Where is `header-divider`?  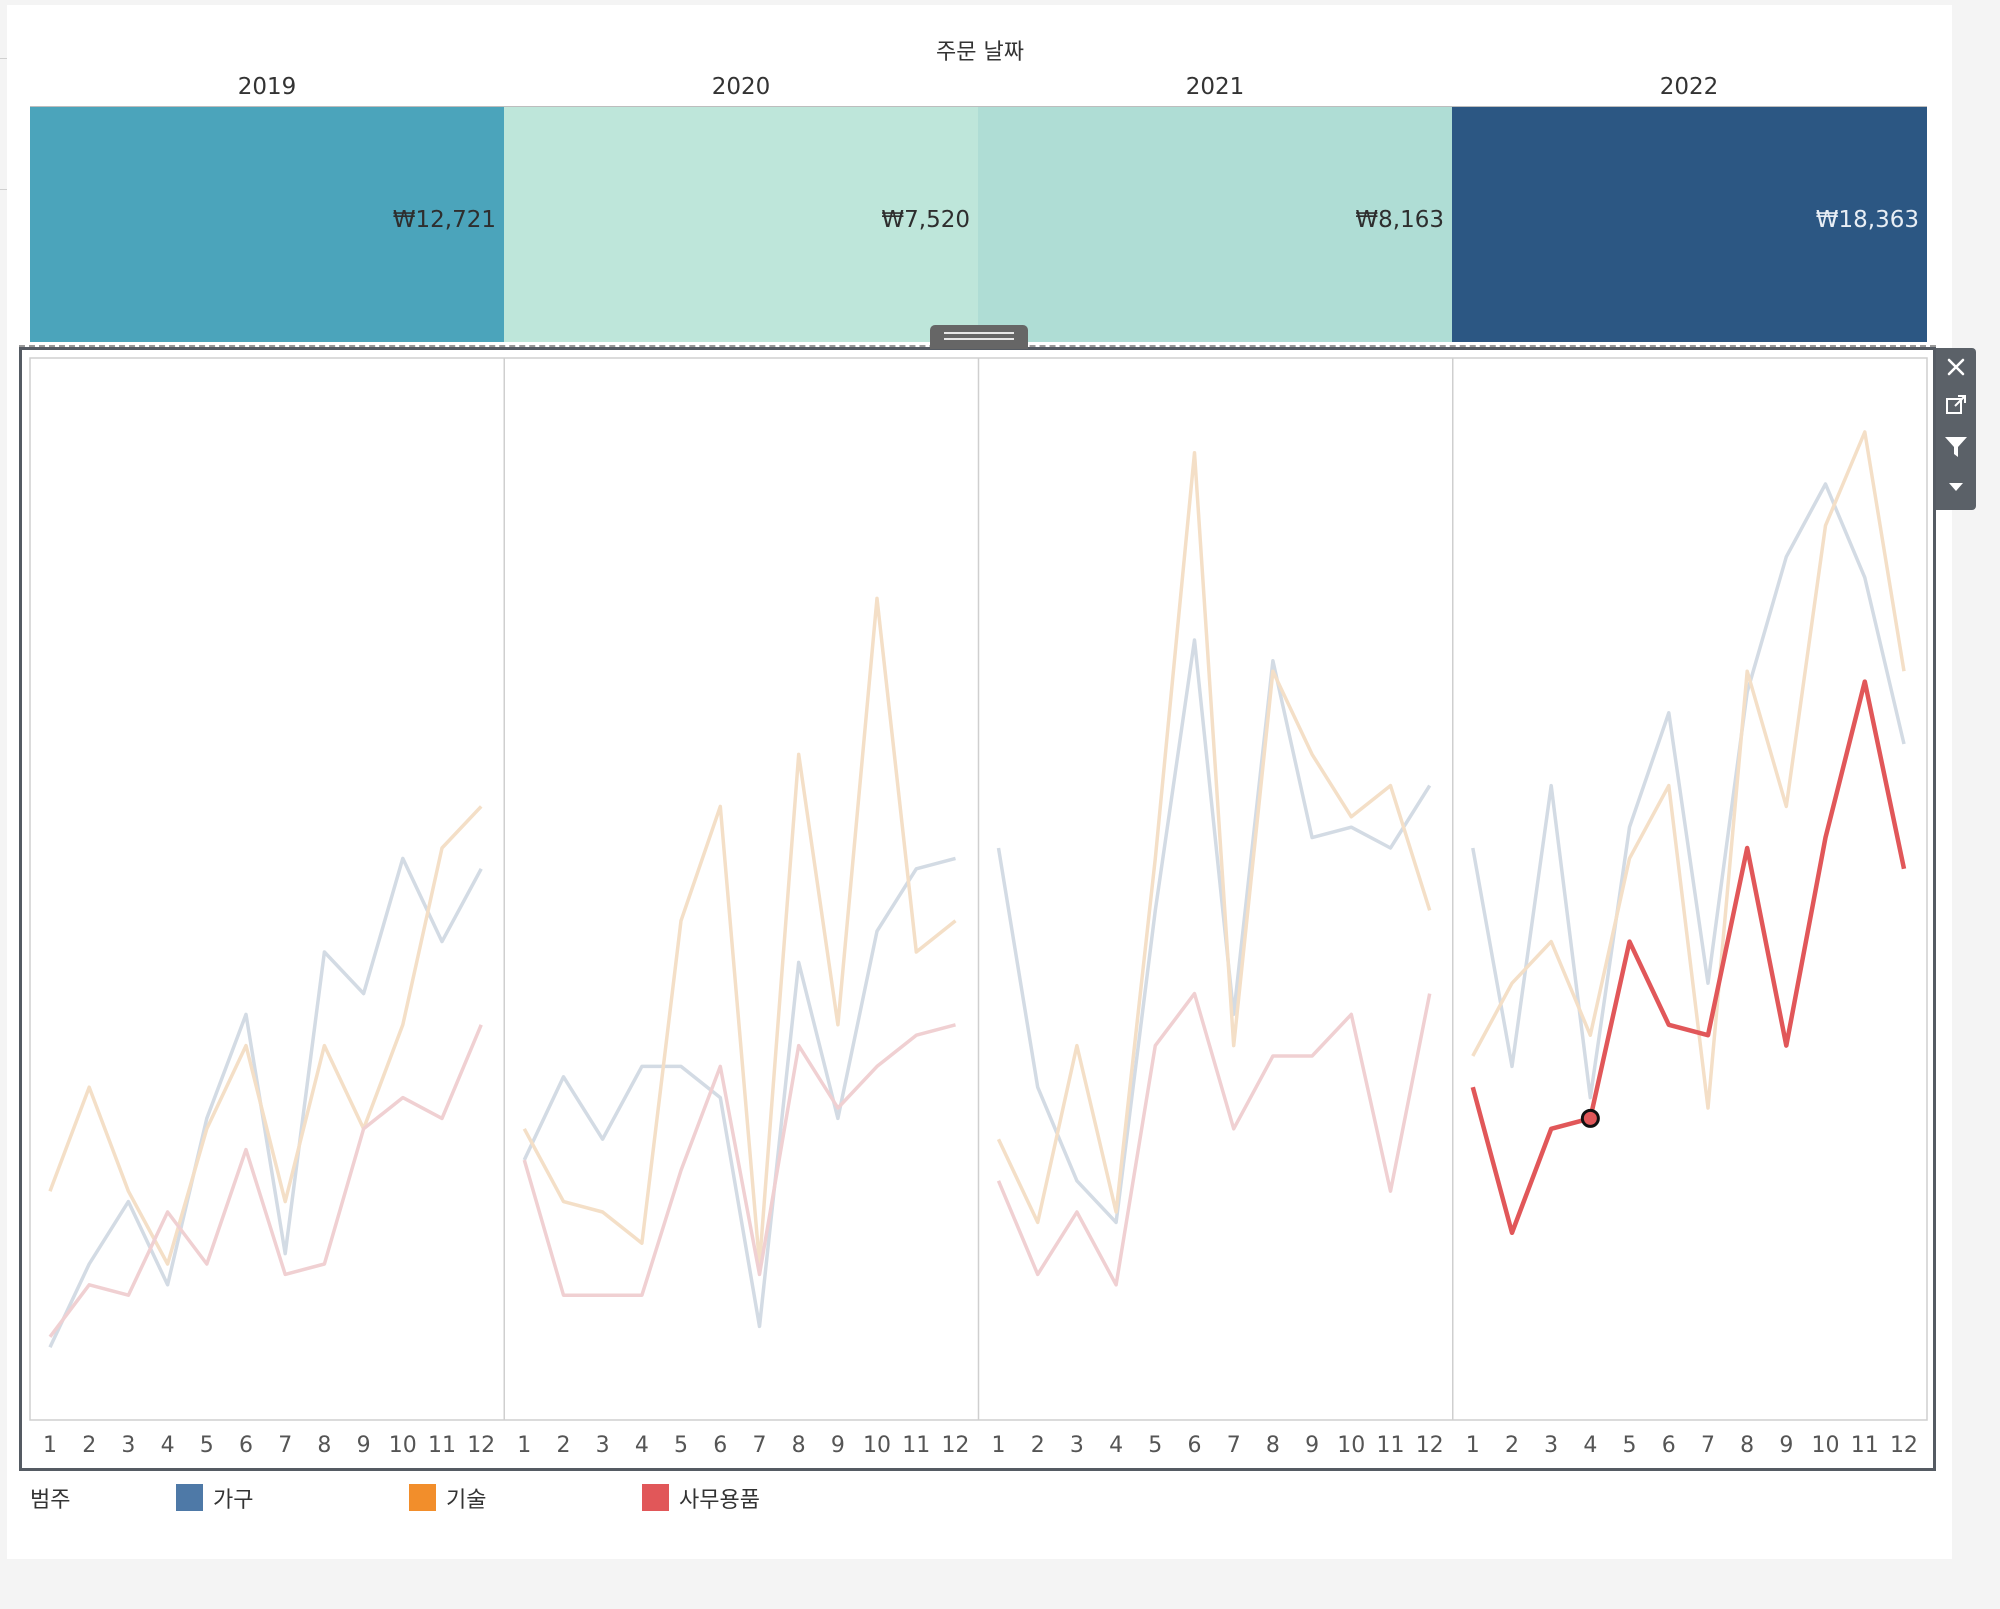 header-divider is located at coordinates (978, 106).